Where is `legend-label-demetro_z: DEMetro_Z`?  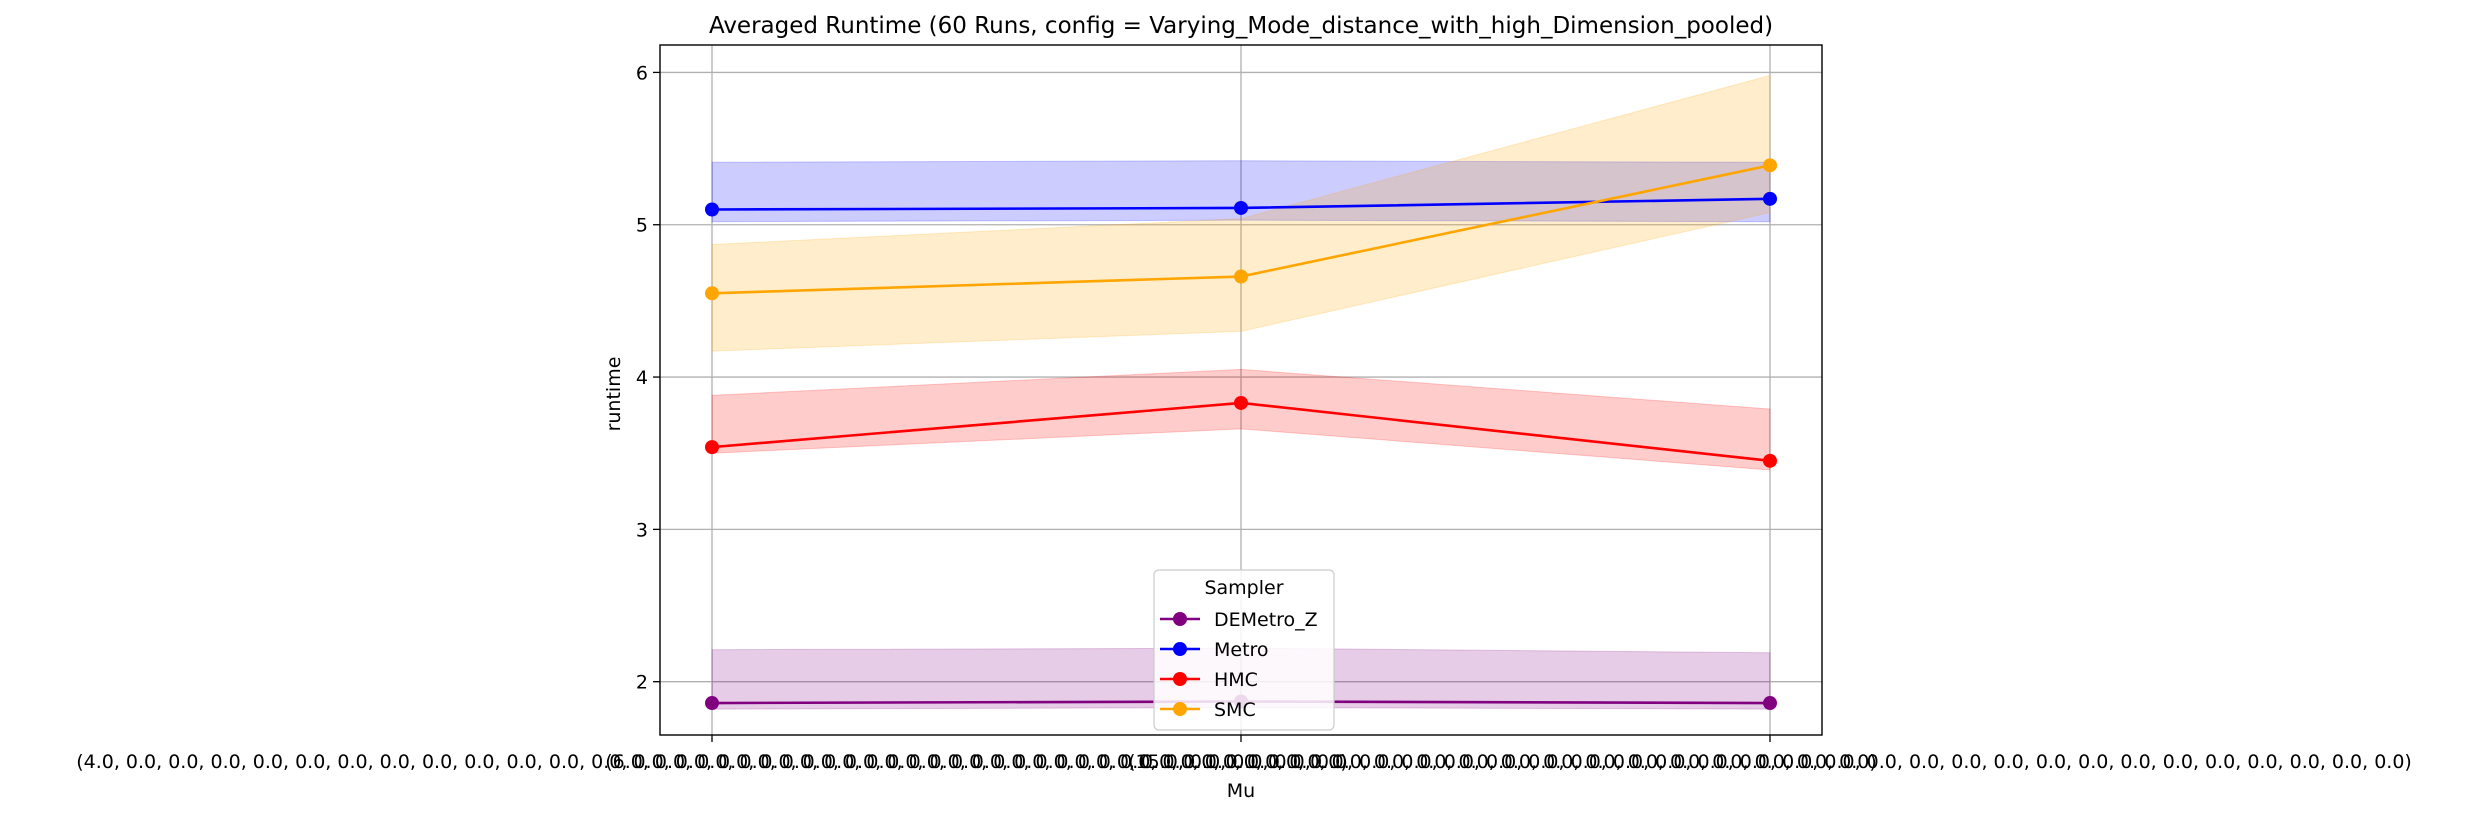
legend-label-demetro_z: DEMetro_Z is located at coordinates (1266, 620).